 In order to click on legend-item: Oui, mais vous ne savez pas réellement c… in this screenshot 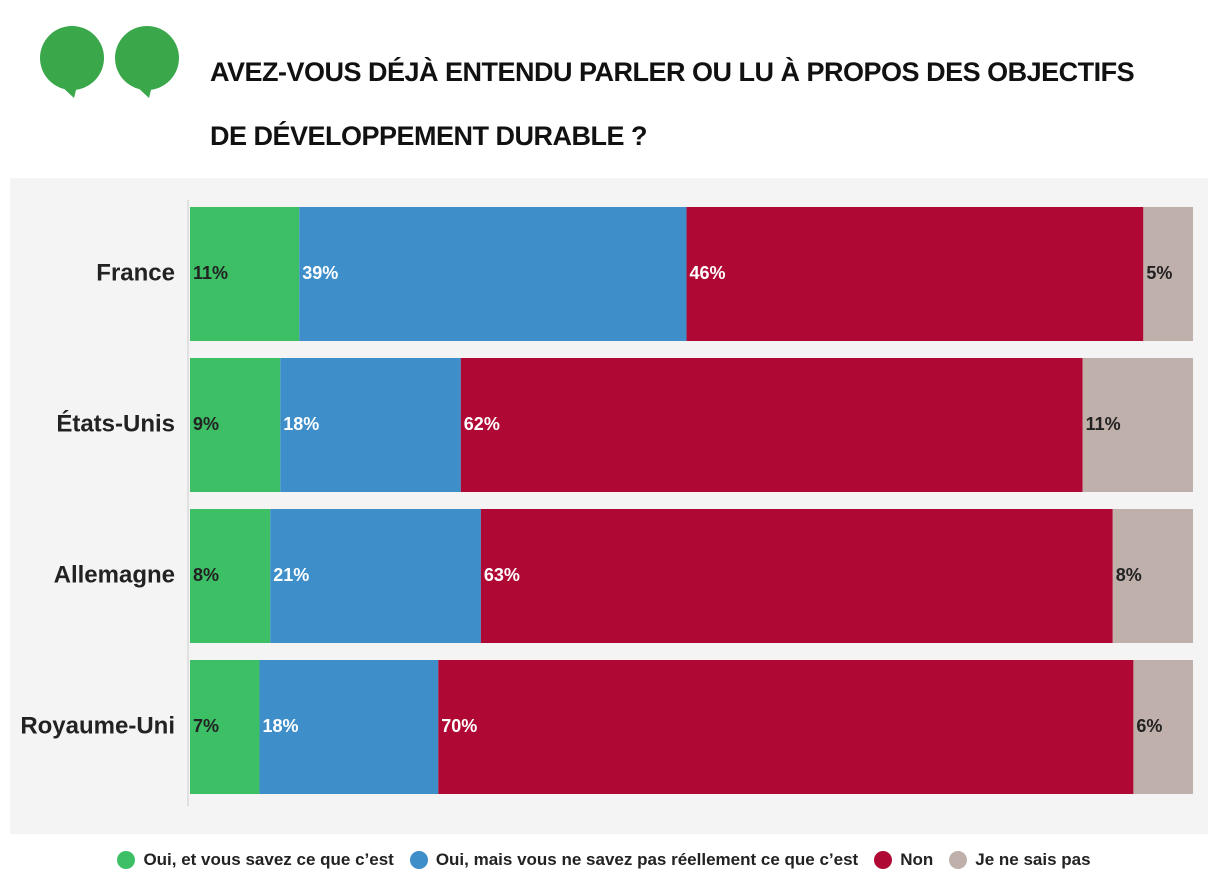, I will do `click(634, 860)`.